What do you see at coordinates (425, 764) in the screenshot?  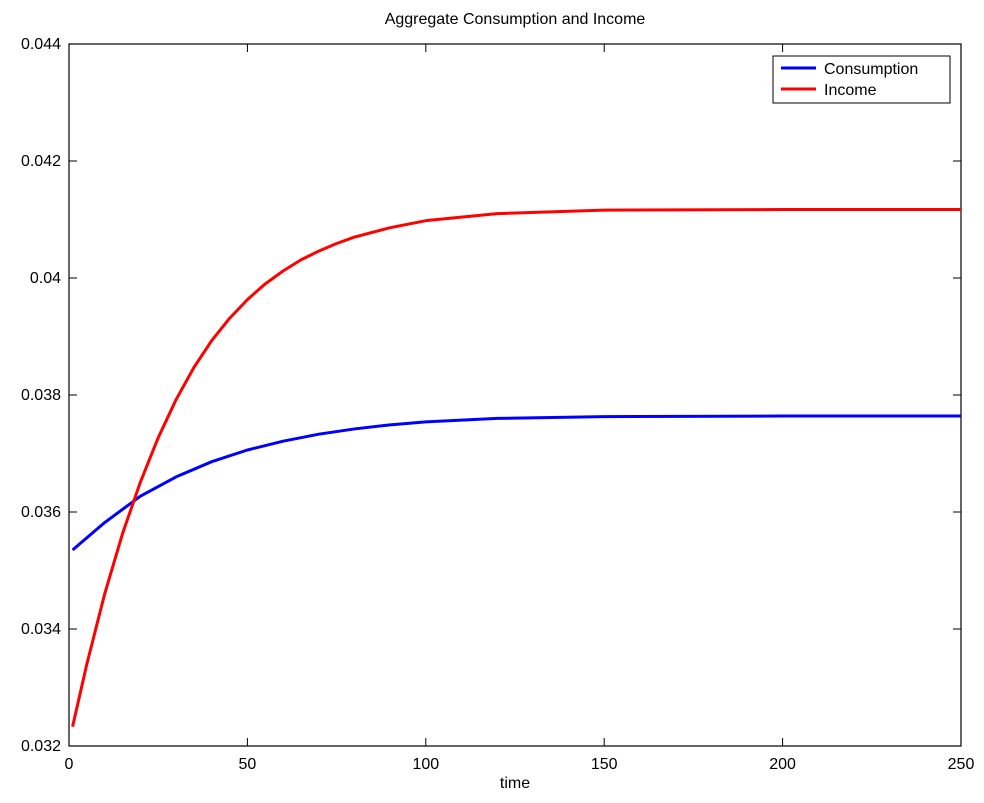 I see `x-tick-label: 100` at bounding box center [425, 764].